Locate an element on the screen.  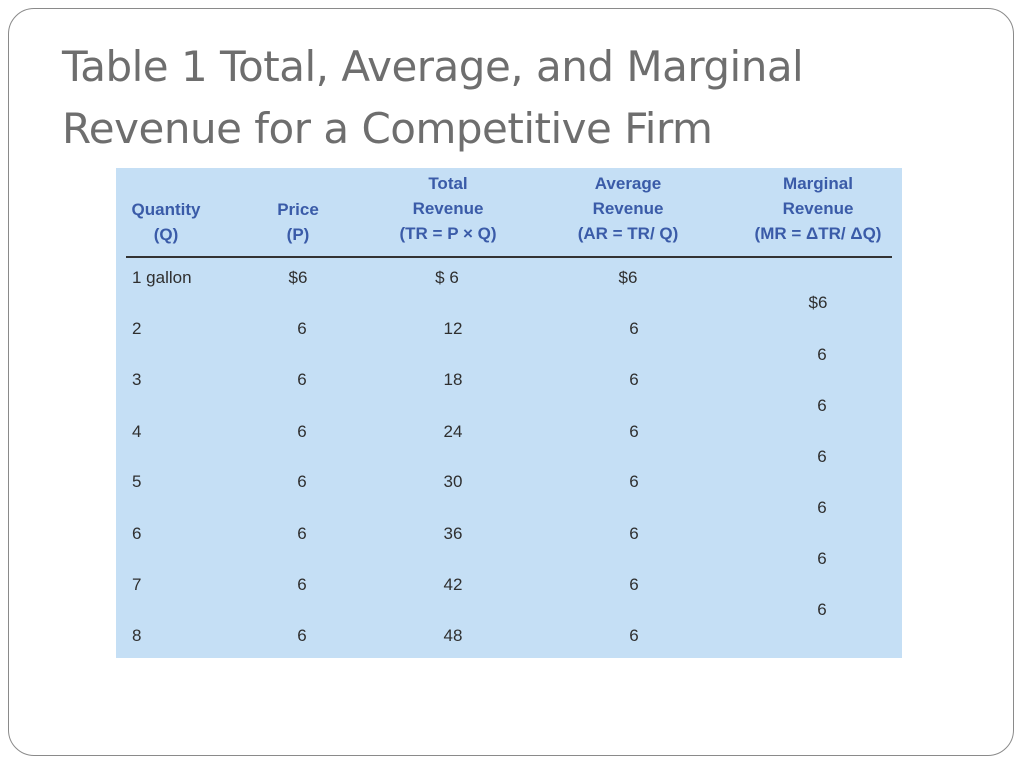
cell-price-7: 6 is located at coordinates (302, 584).